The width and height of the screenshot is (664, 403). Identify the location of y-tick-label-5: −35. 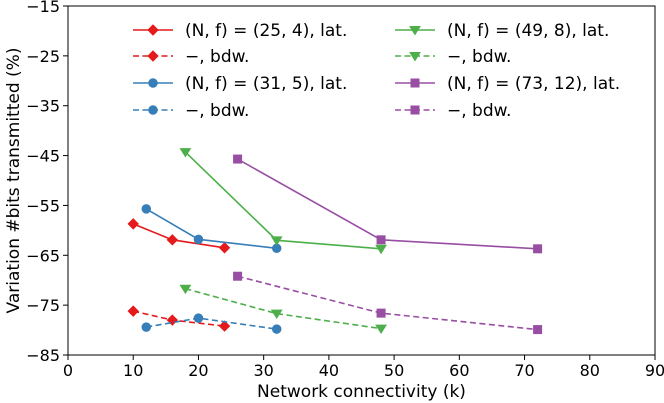
(43, 106).